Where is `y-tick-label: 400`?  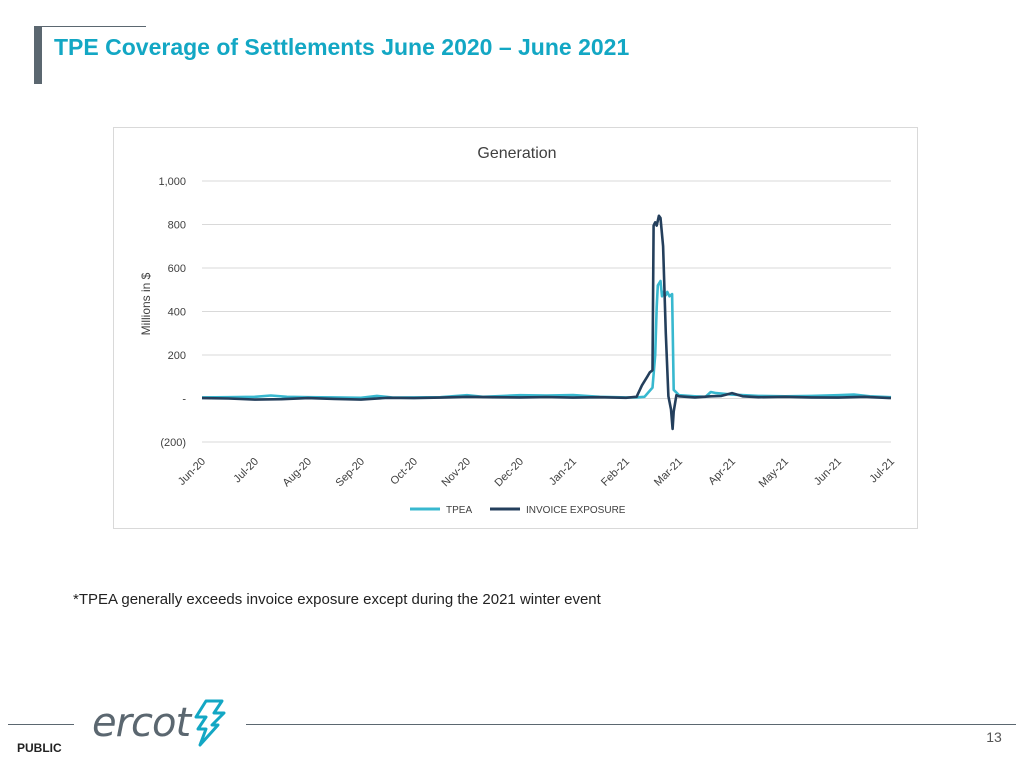 y-tick-label: 400 is located at coordinates (177, 313).